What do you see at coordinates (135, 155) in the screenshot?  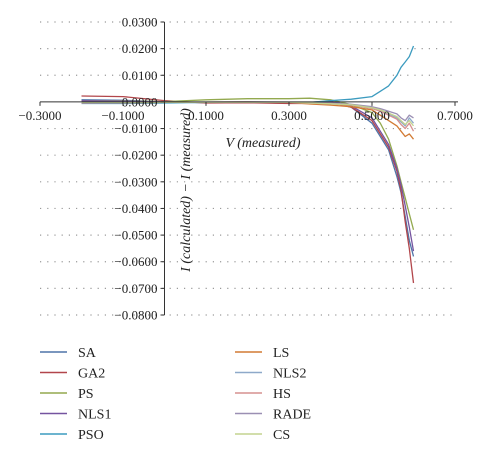 I see `y-tick-label: −0.0200` at bounding box center [135, 155].